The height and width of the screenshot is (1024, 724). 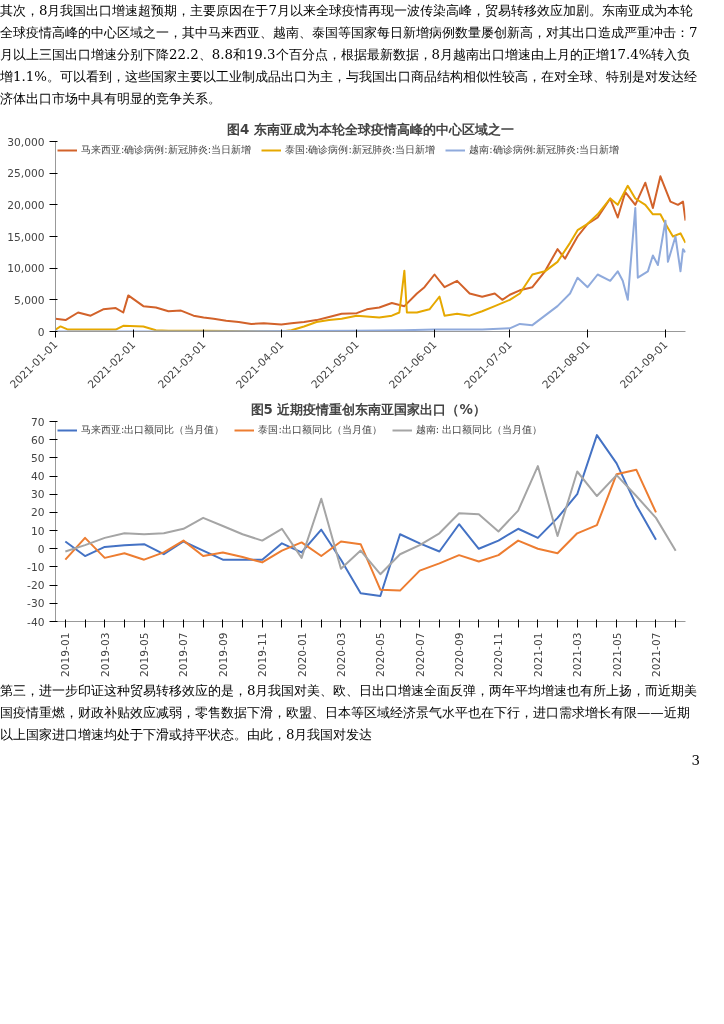 I want to click on y-tick-label: 25,000, so click(x=26, y=174).